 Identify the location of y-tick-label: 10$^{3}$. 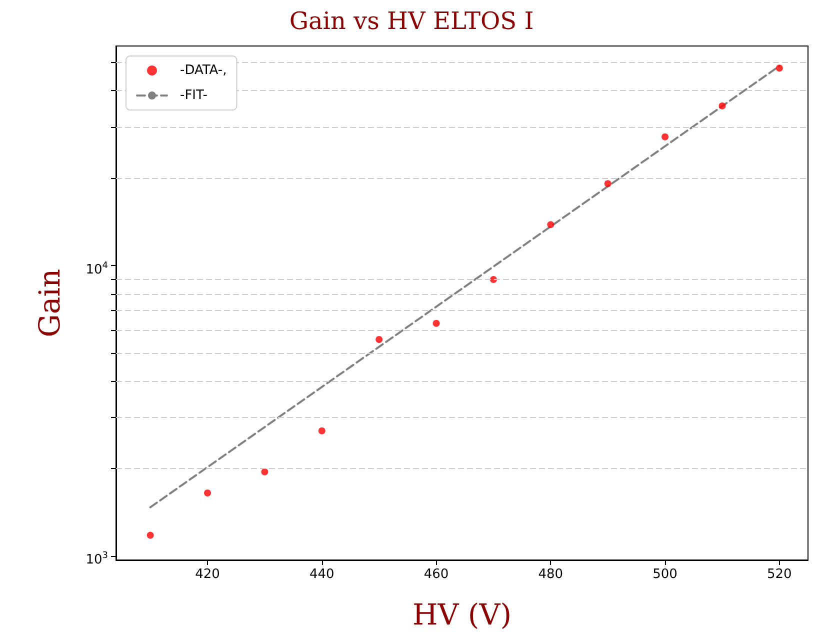
(97, 560).